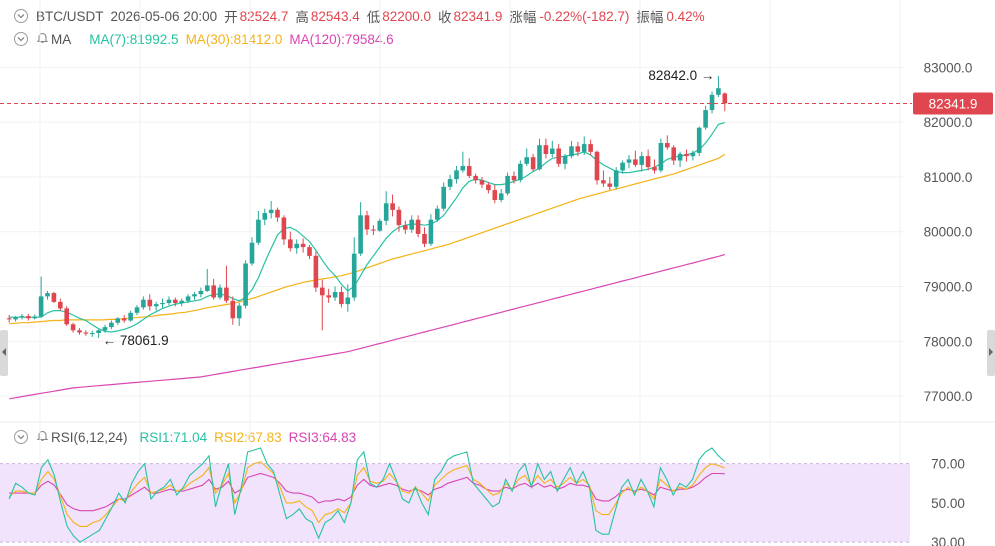 The image size is (995, 546). Describe the element at coordinates (61, 39) in the screenshot. I see `ma-indicator-name: MA` at that location.